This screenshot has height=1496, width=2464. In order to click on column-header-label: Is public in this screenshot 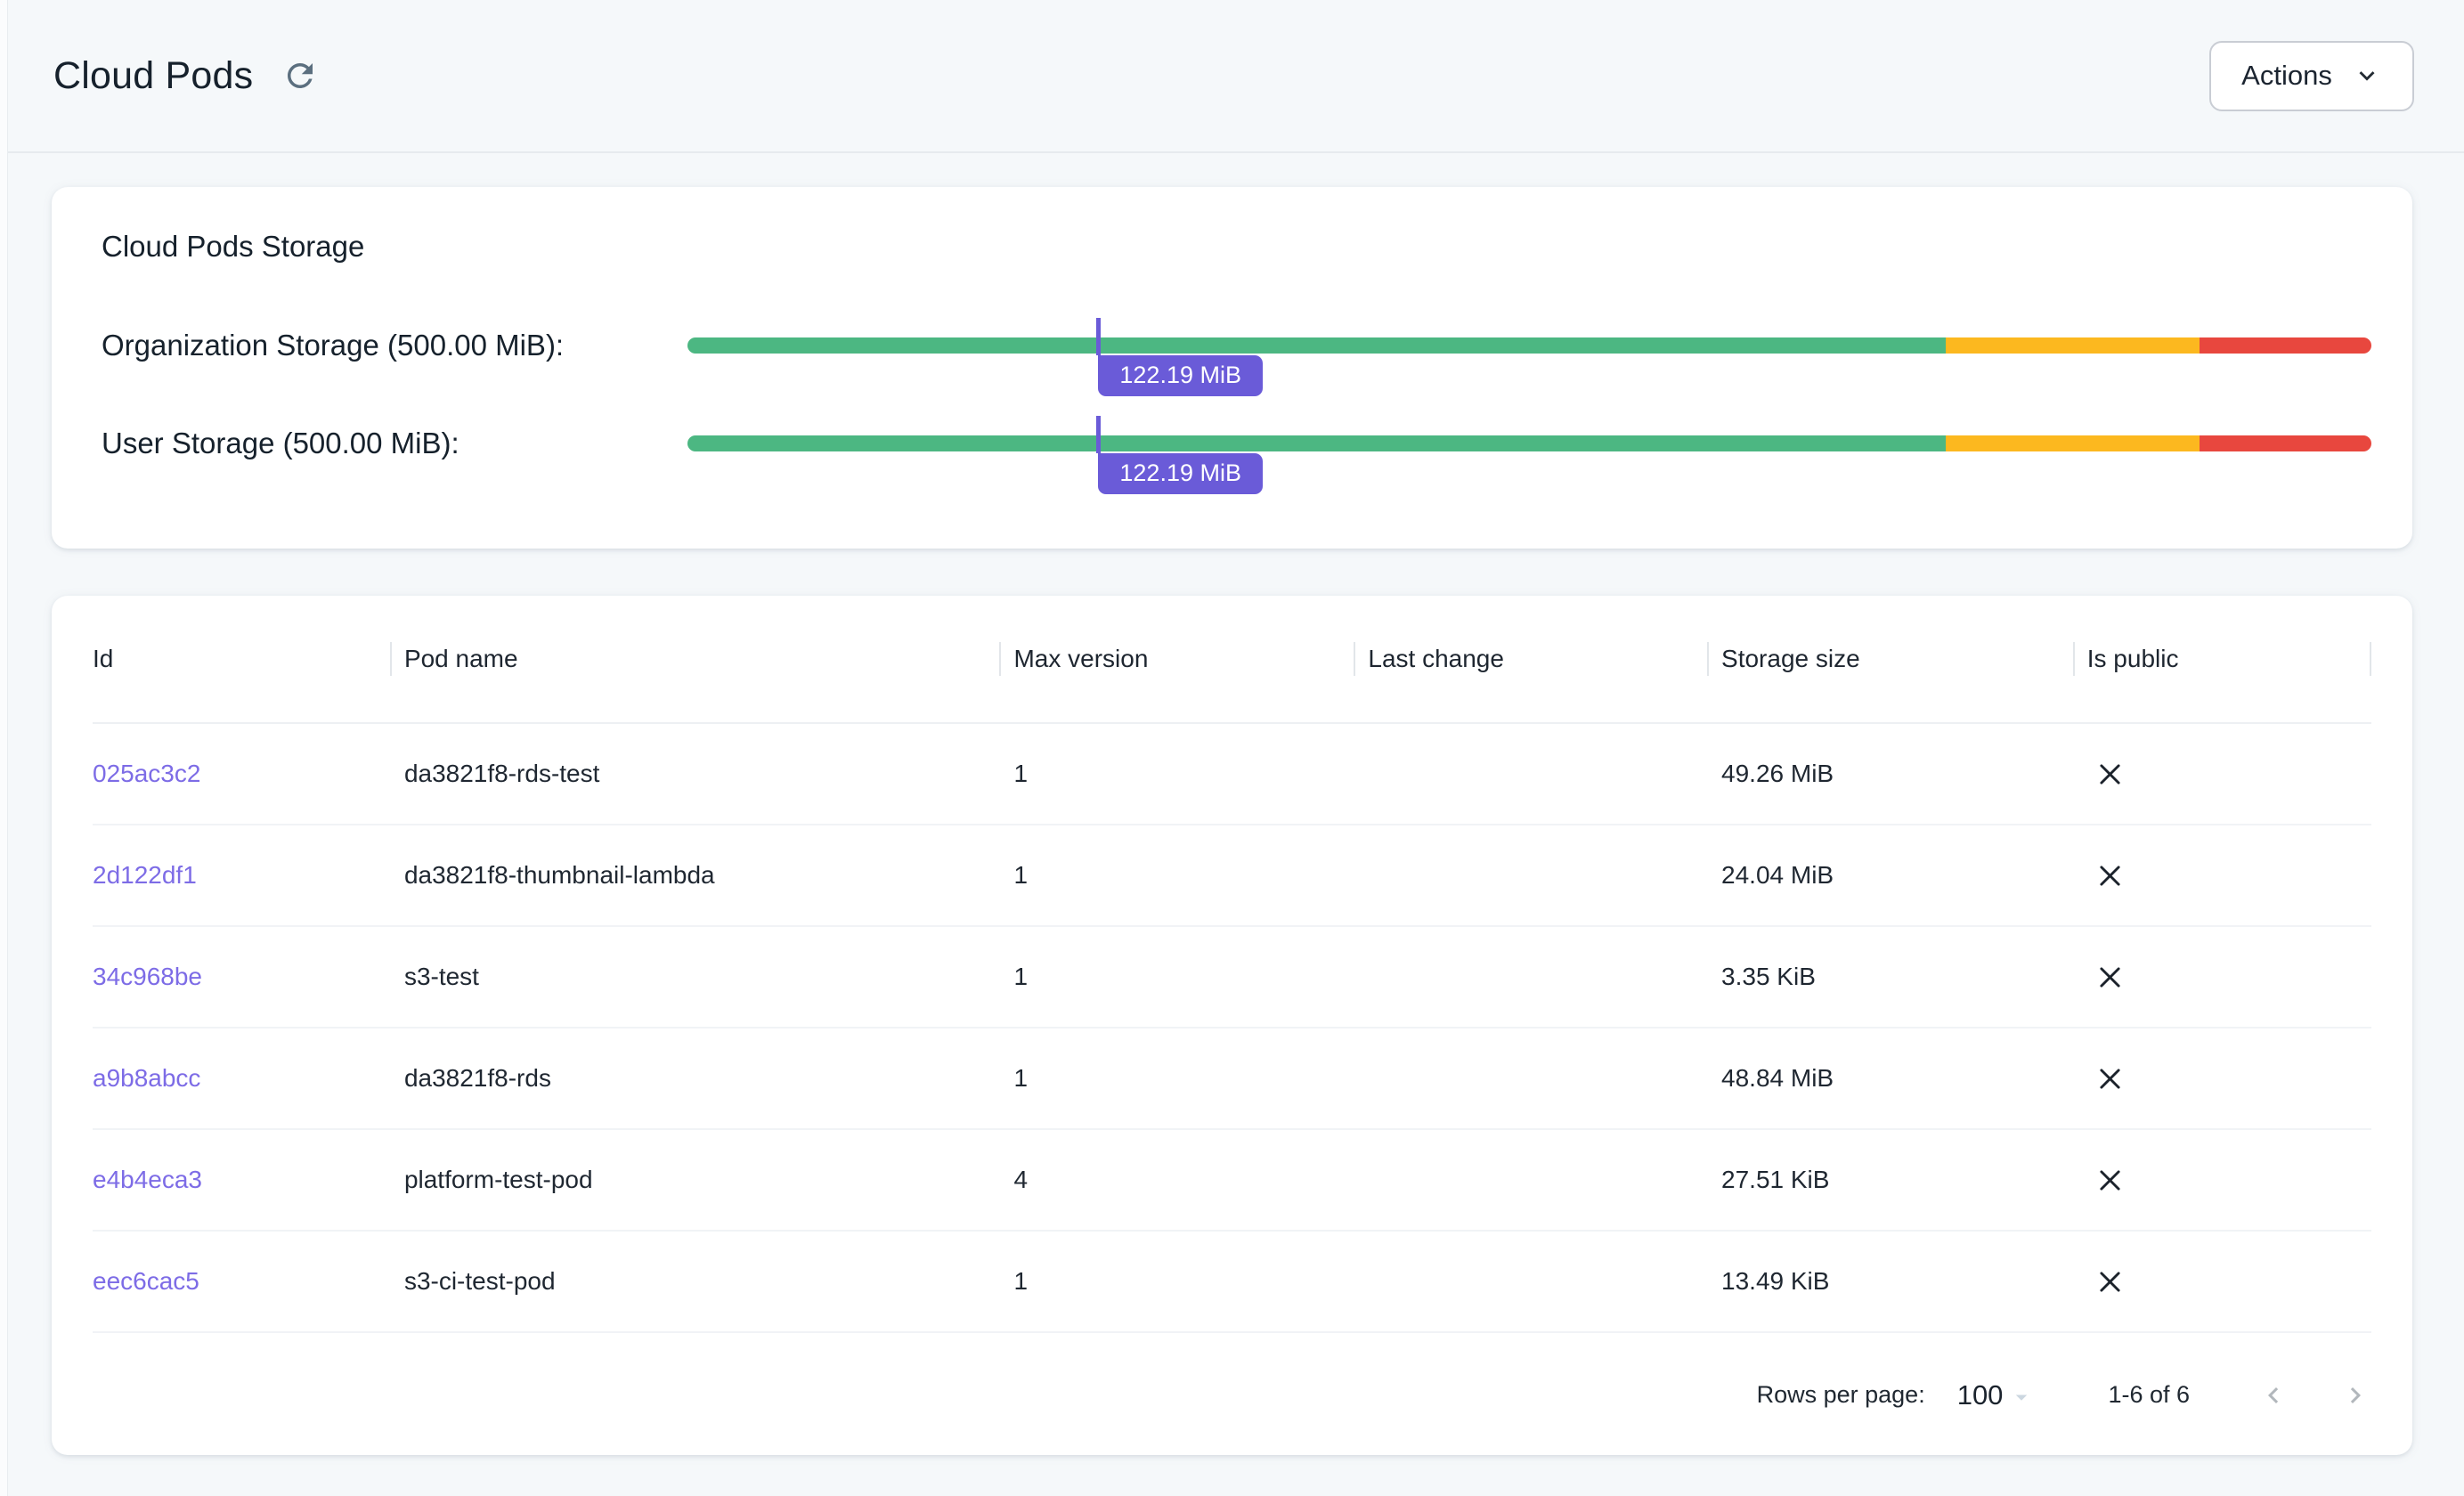, I will do `click(2132, 658)`.